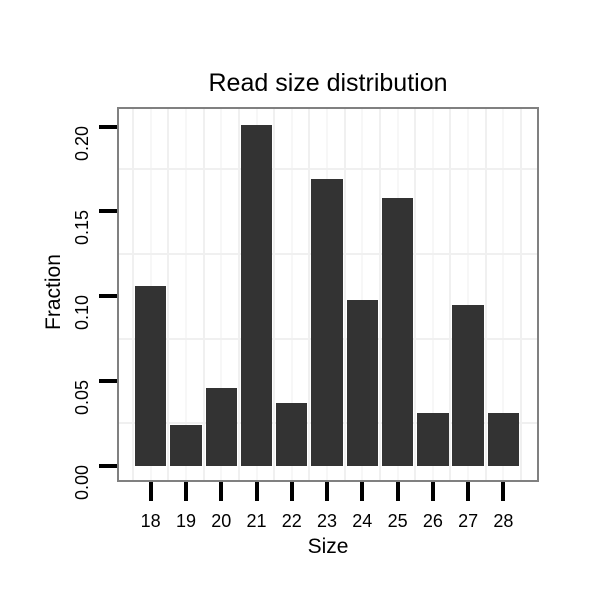 This screenshot has height=600, width=600. What do you see at coordinates (432, 521) in the screenshot?
I see `x-tick-label: 26` at bounding box center [432, 521].